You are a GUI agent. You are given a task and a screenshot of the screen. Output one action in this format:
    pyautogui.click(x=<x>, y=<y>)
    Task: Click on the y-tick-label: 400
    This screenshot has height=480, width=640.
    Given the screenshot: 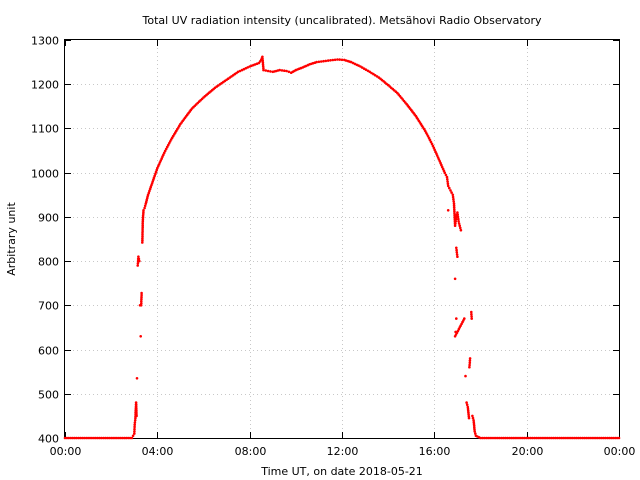 What is the action you would take?
    pyautogui.click(x=48, y=439)
    